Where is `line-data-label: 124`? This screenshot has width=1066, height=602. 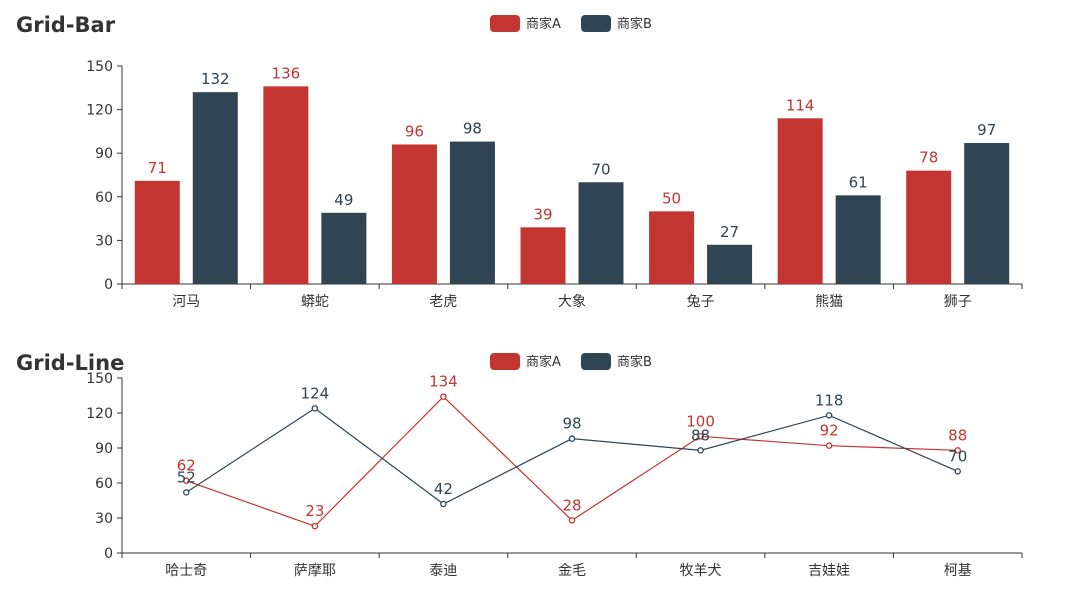
line-data-label: 124 is located at coordinates (315, 393).